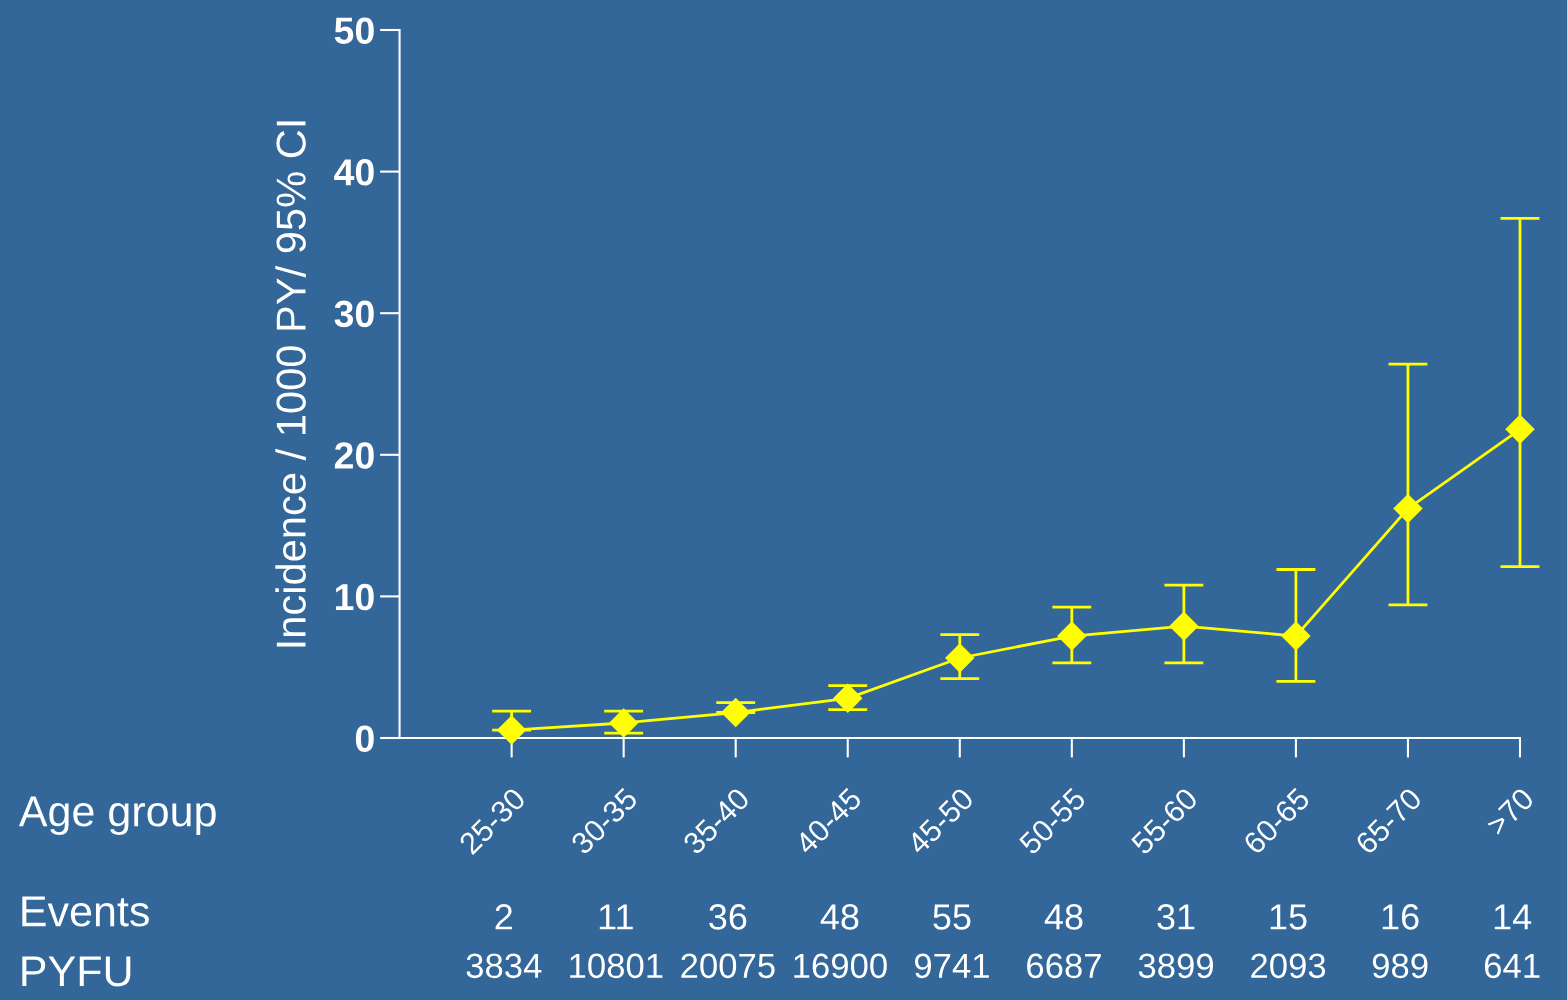  Describe the element at coordinates (728, 917) in the screenshot. I see `text: 36` at that location.